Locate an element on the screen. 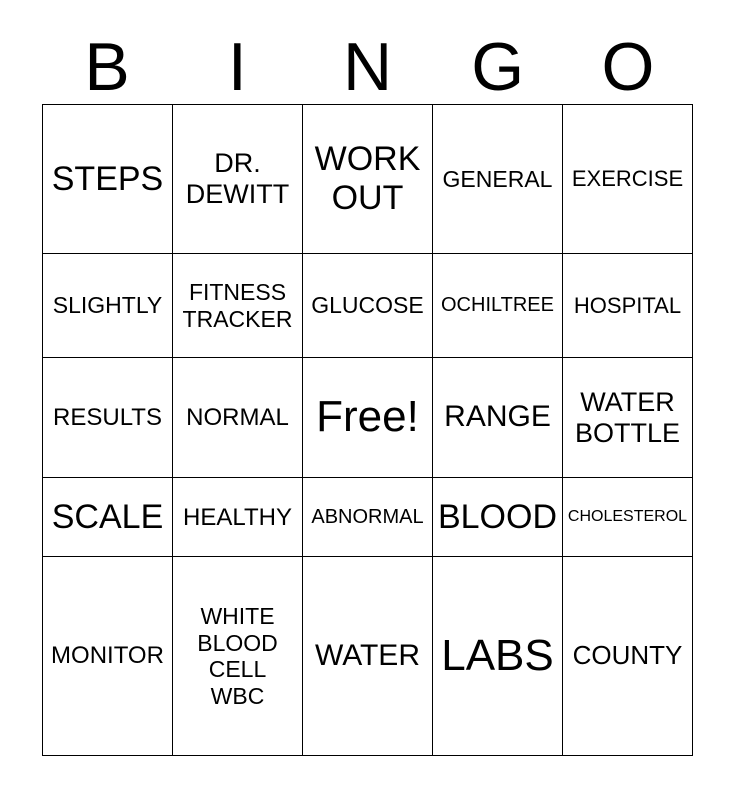  bingo-cell: SCALE is located at coordinates (107, 517).